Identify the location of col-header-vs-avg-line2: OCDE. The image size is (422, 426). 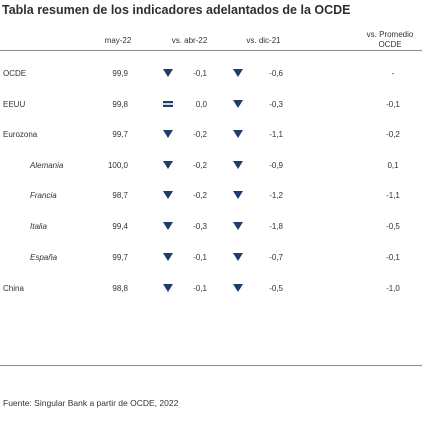
(390, 44).